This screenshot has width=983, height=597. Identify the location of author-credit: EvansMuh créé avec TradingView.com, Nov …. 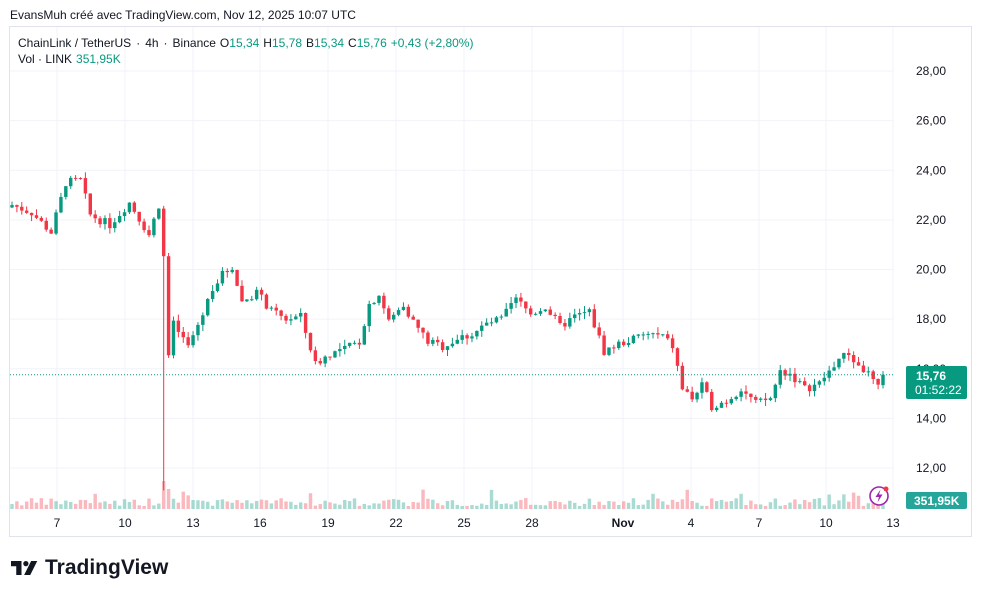
(183, 15).